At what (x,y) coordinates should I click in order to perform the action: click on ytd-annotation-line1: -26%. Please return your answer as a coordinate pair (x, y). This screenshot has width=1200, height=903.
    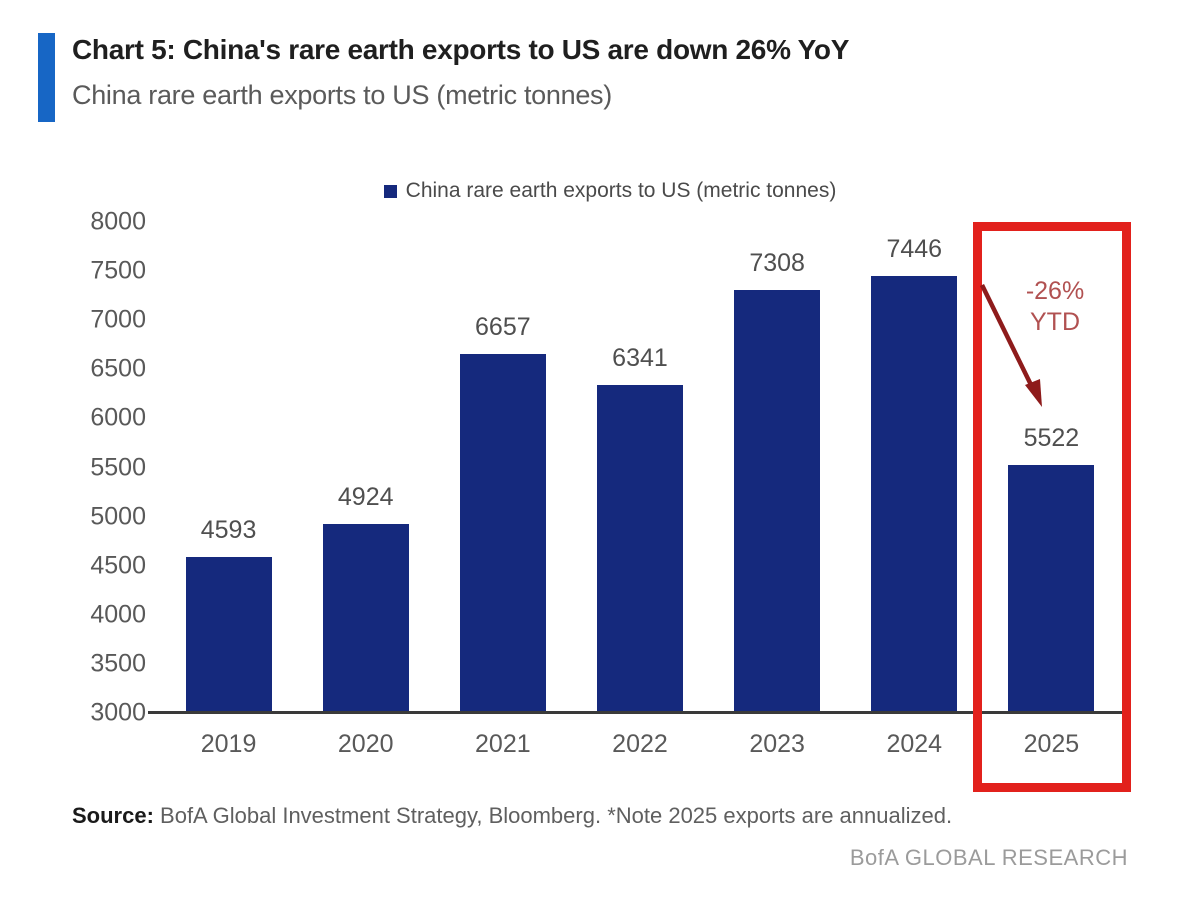
    Looking at the image, I should click on (1055, 291).